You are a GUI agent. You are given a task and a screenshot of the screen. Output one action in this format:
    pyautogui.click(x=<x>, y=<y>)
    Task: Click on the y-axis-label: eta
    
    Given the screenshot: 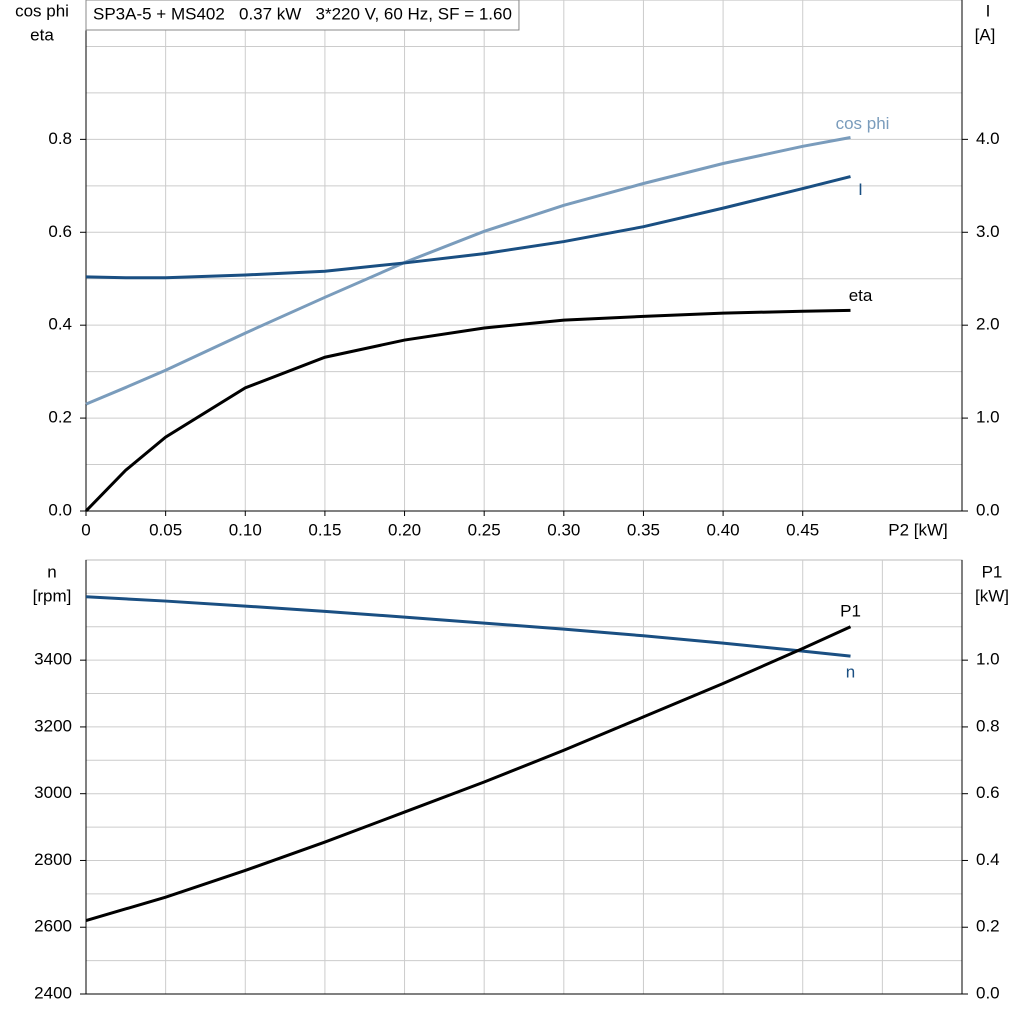 What is the action you would take?
    pyautogui.click(x=42, y=34)
    